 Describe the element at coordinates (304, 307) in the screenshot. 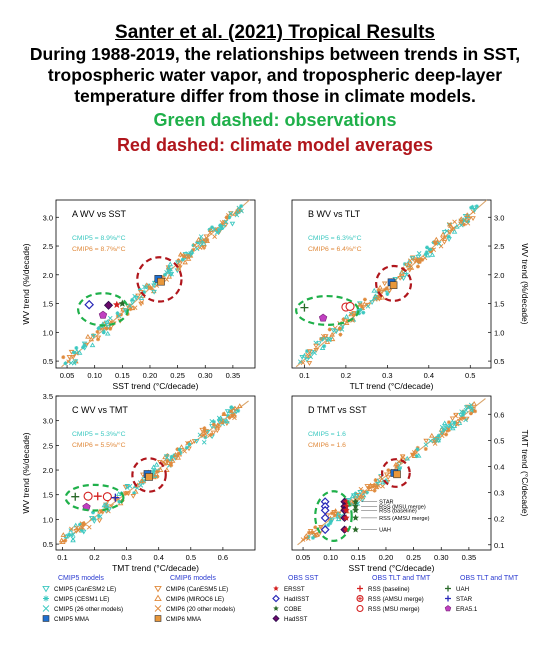

I see `obs-uah` at that location.